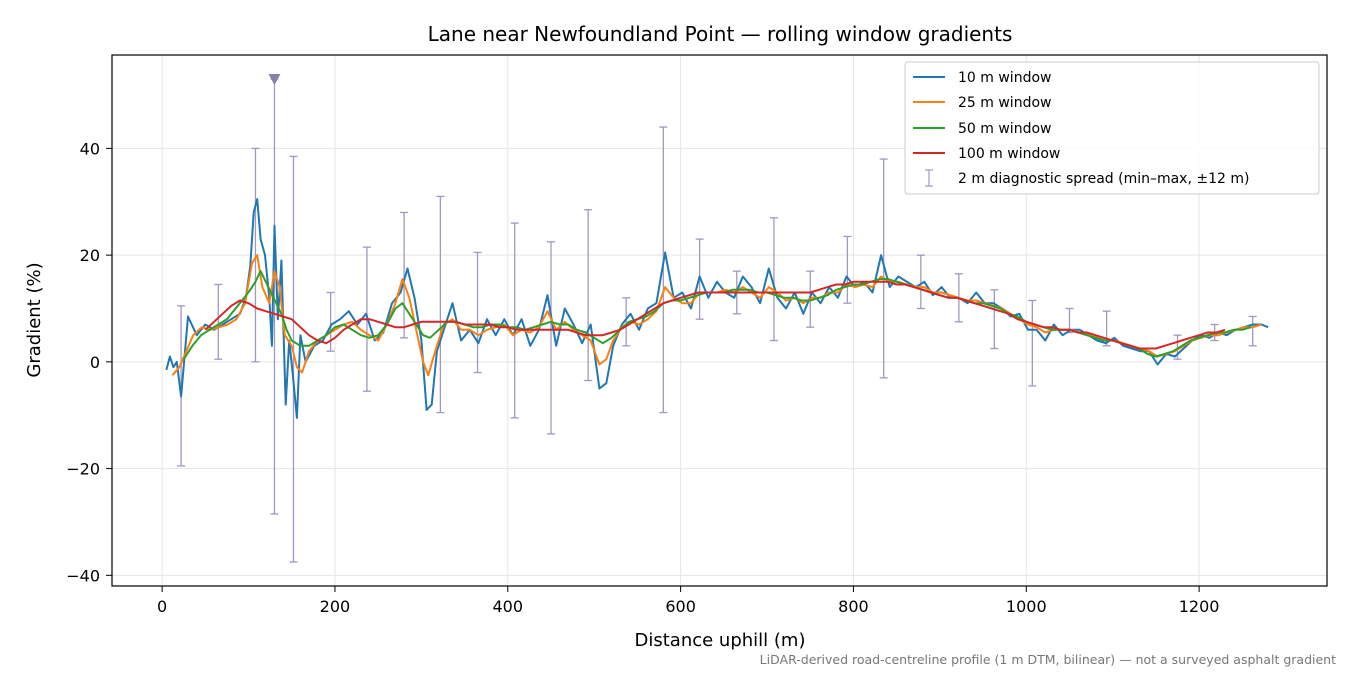  Describe the element at coordinates (853, 606) in the screenshot. I see `x-tick-label: 800` at that location.